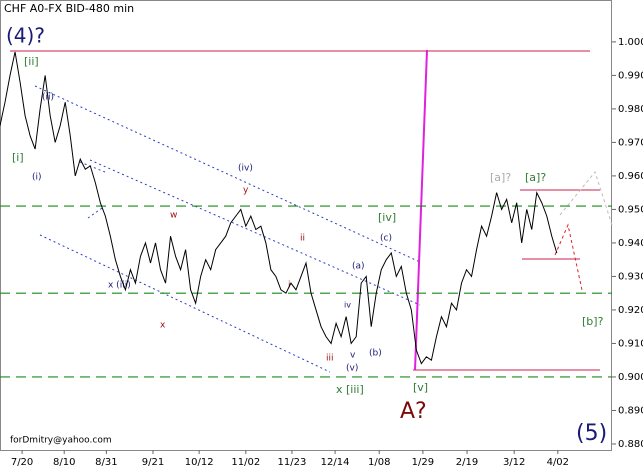 The height and width of the screenshot is (471, 643). I want to click on y-tick-label: 0.910, so click(630, 343).